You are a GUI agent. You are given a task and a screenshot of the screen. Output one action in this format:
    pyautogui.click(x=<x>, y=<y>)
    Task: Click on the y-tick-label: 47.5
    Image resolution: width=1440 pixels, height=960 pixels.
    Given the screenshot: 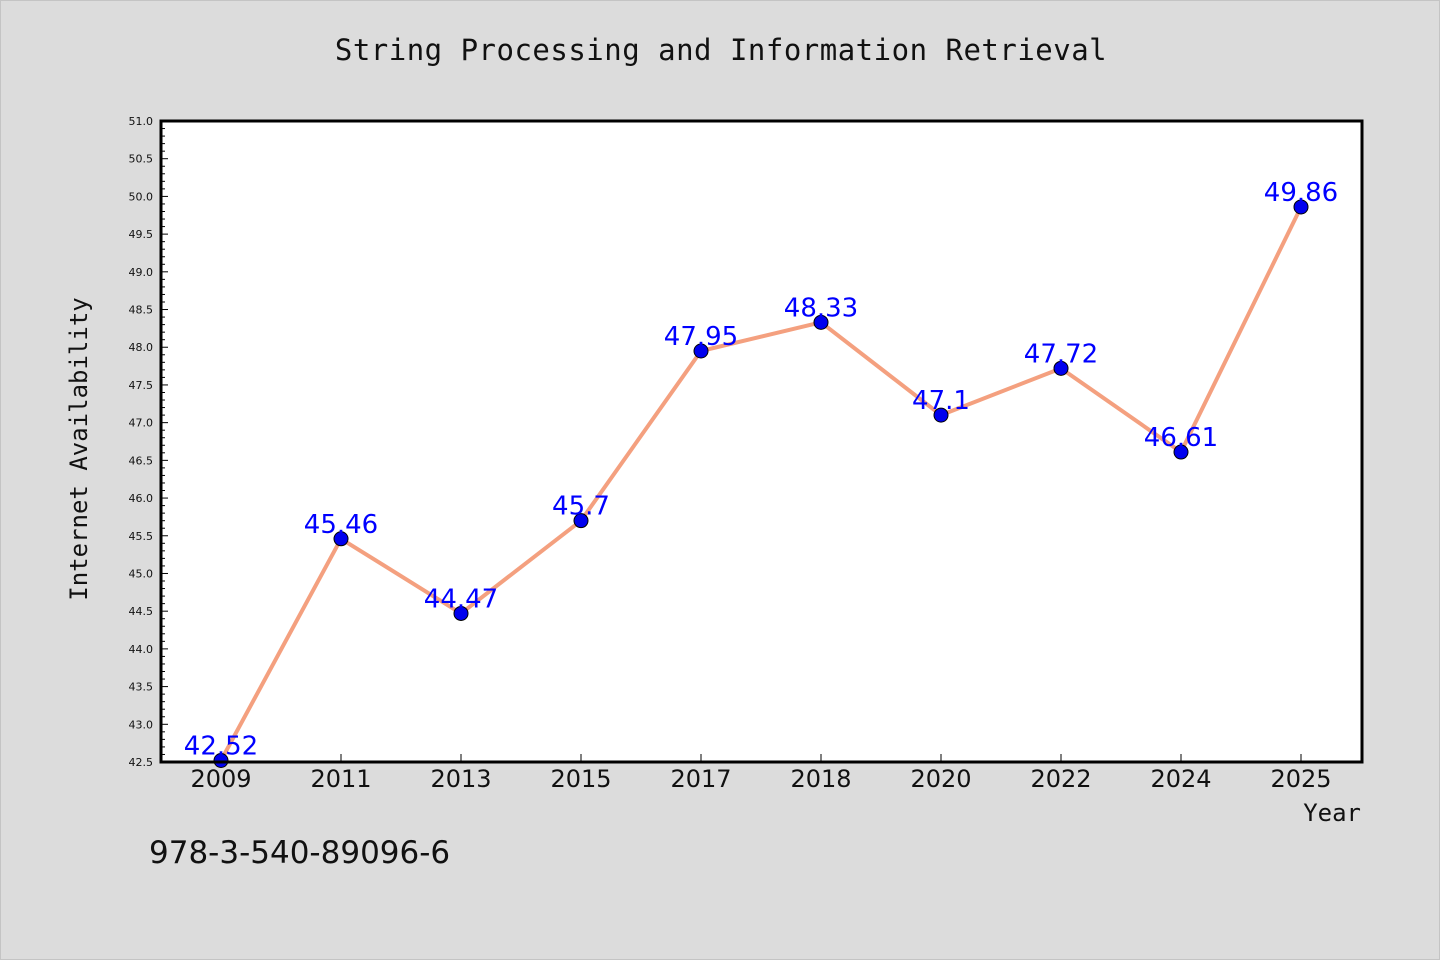 What is the action you would take?
    pyautogui.click(x=141, y=385)
    